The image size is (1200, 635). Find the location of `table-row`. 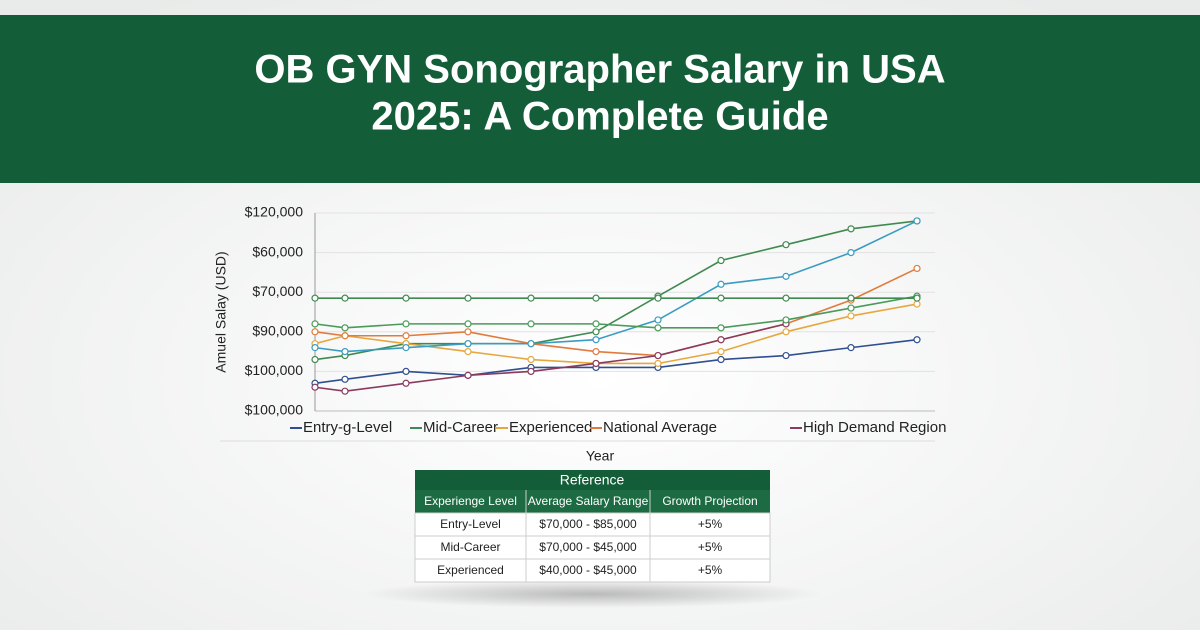

table-row is located at coordinates (592, 570).